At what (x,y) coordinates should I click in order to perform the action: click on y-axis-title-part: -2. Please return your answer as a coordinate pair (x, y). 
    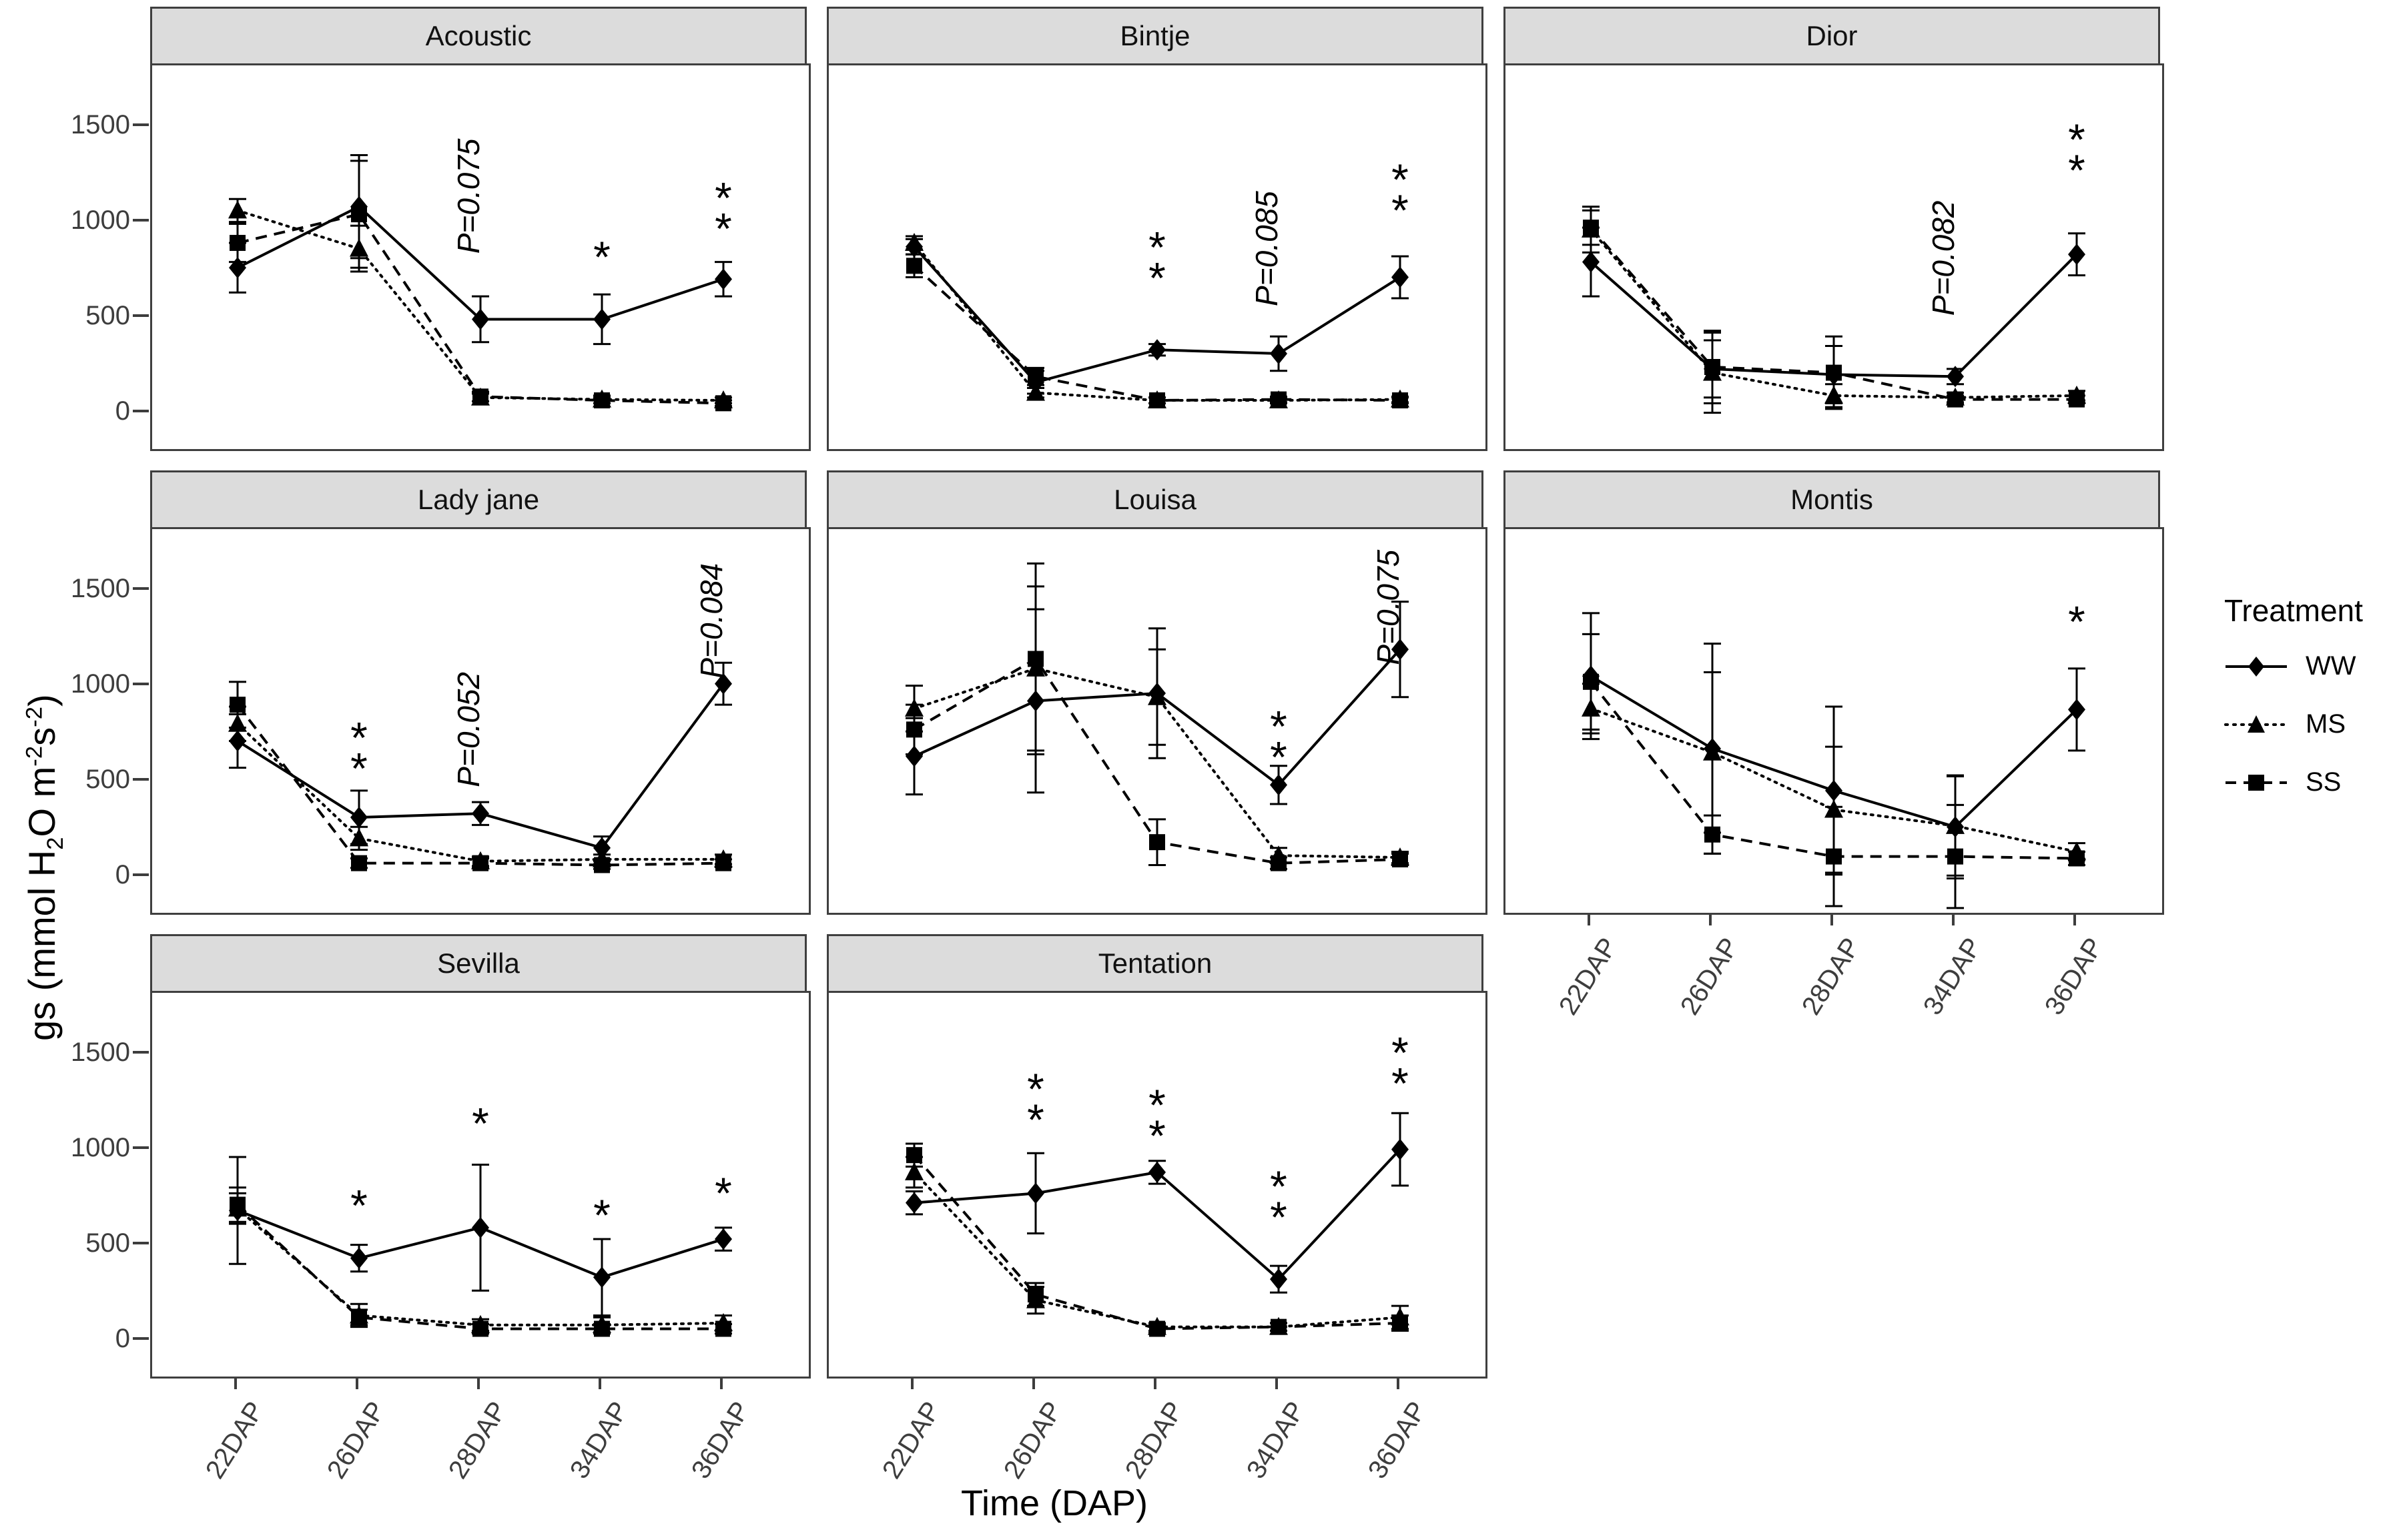
    Looking at the image, I should click on (34, 716).